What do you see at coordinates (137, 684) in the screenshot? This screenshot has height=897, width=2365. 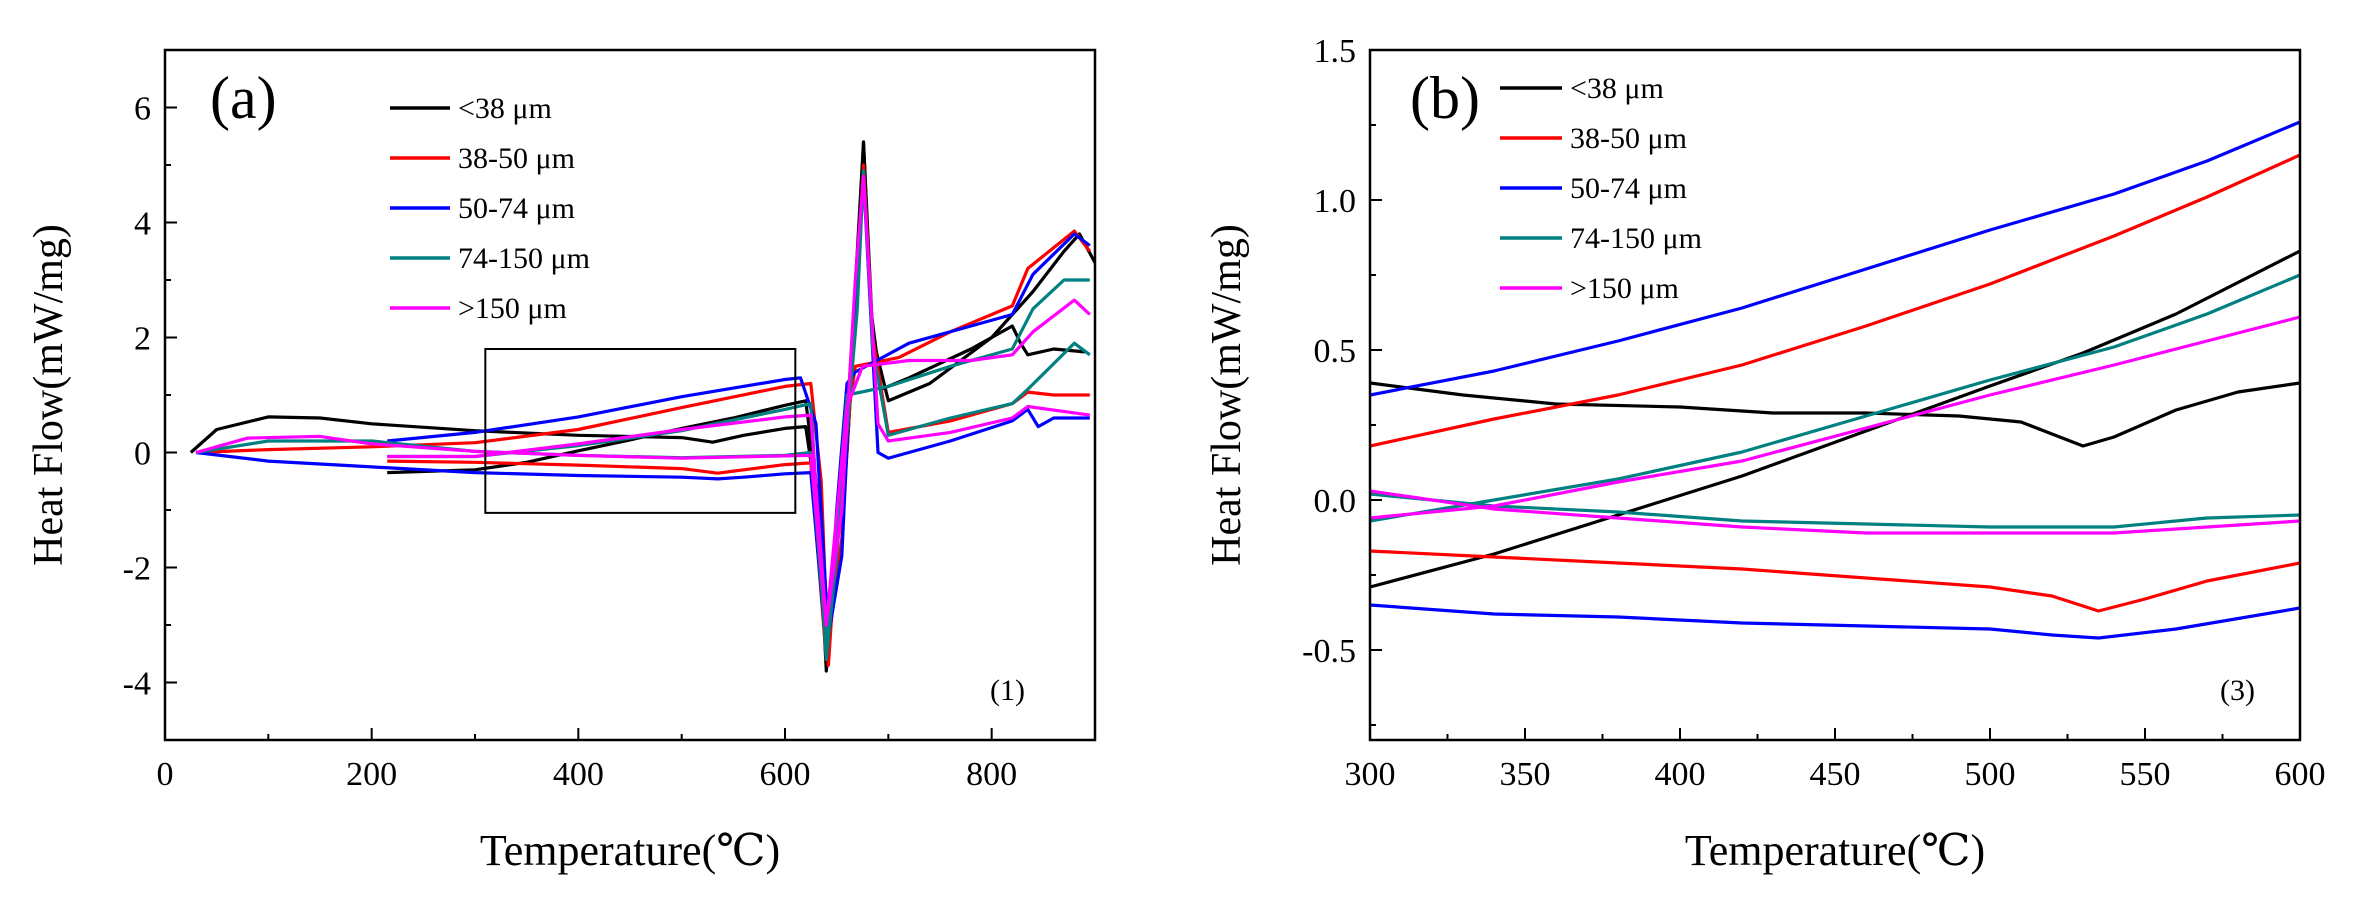 I see `y-tick-label: -4` at bounding box center [137, 684].